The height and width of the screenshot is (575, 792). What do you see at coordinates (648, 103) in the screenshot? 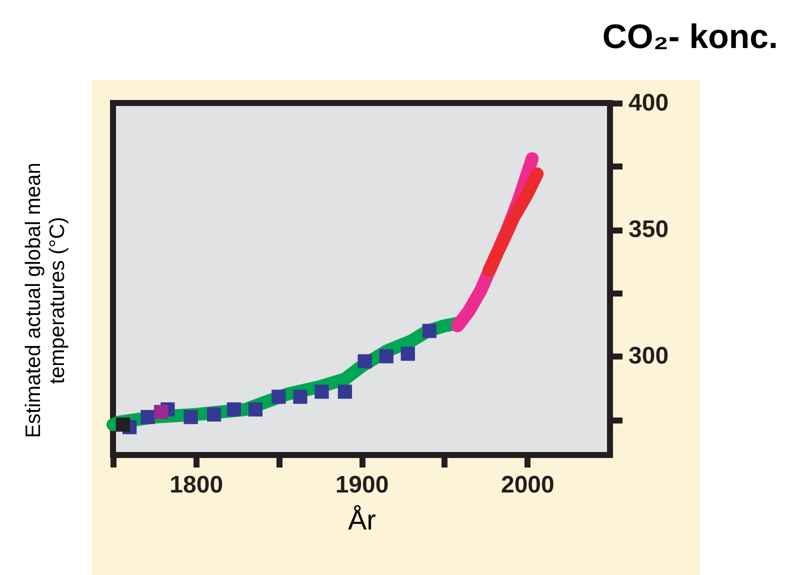
I see `y-tick-label: 400` at bounding box center [648, 103].